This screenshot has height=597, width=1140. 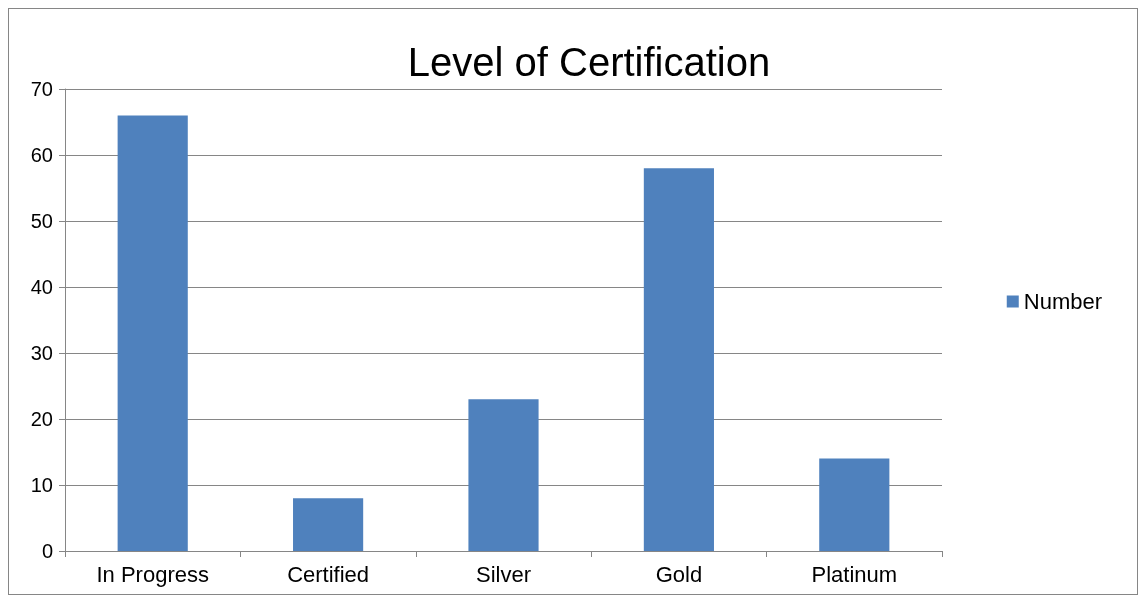 I want to click on x-tick-label: Certified, so click(x=328, y=574).